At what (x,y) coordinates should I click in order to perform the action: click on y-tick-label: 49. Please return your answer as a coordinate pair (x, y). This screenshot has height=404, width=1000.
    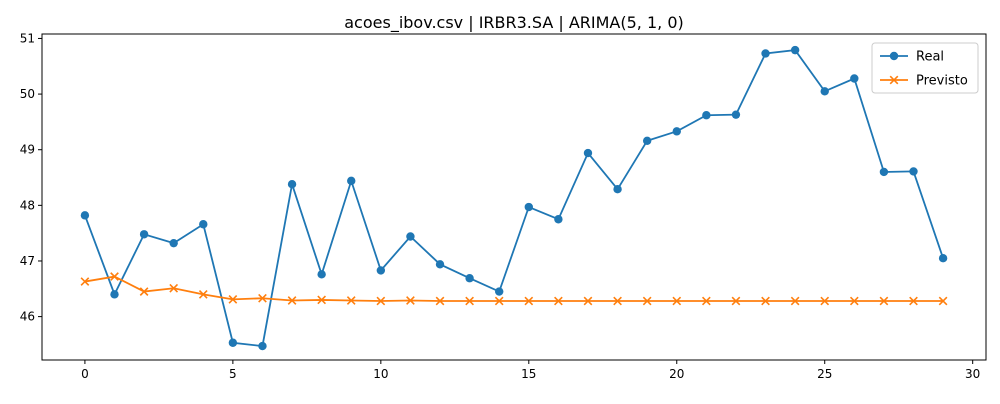
    Looking at the image, I should click on (27, 150).